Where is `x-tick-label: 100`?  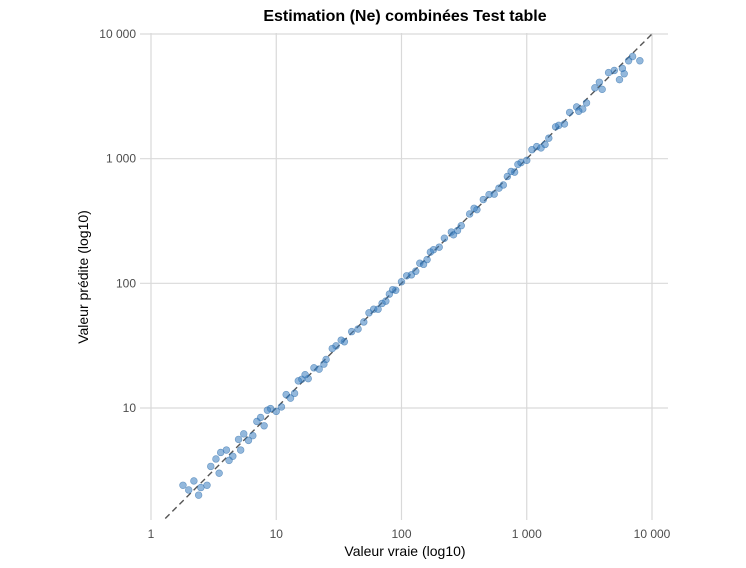 x-tick-label: 100 is located at coordinates (401, 534).